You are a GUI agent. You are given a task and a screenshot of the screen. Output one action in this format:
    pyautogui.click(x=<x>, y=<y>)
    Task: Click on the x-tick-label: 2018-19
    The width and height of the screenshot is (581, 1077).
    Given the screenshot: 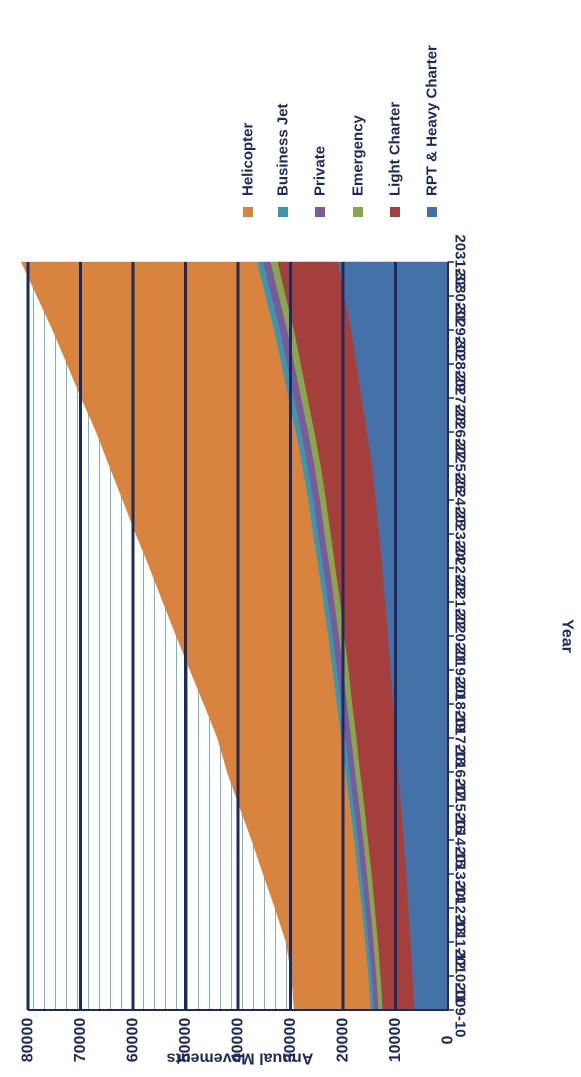 What is the action you would take?
    pyautogui.click(x=460, y=703)
    